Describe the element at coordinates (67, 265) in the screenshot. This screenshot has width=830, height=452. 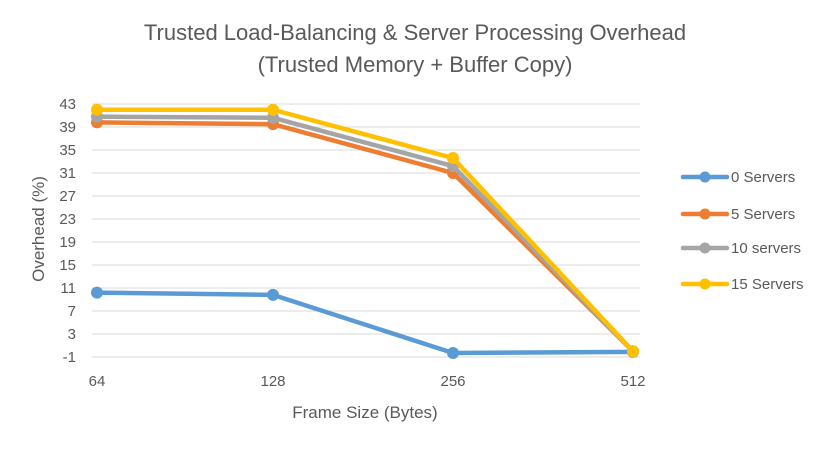
I see `y-tick-label: 15` at that location.